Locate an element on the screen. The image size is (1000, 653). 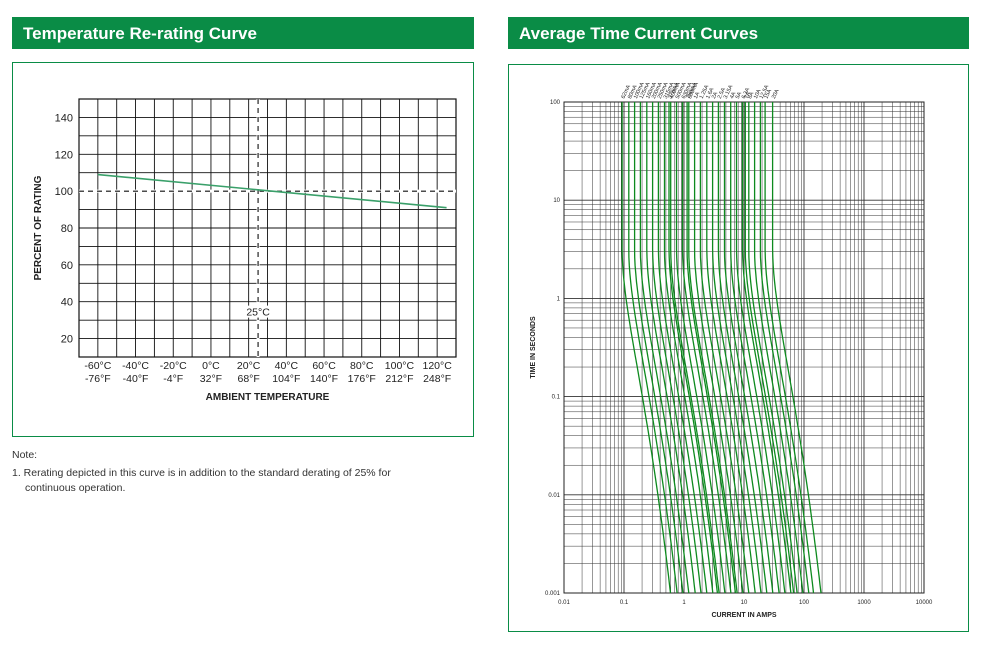
y-tick-label: 1 is located at coordinates (559, 299).